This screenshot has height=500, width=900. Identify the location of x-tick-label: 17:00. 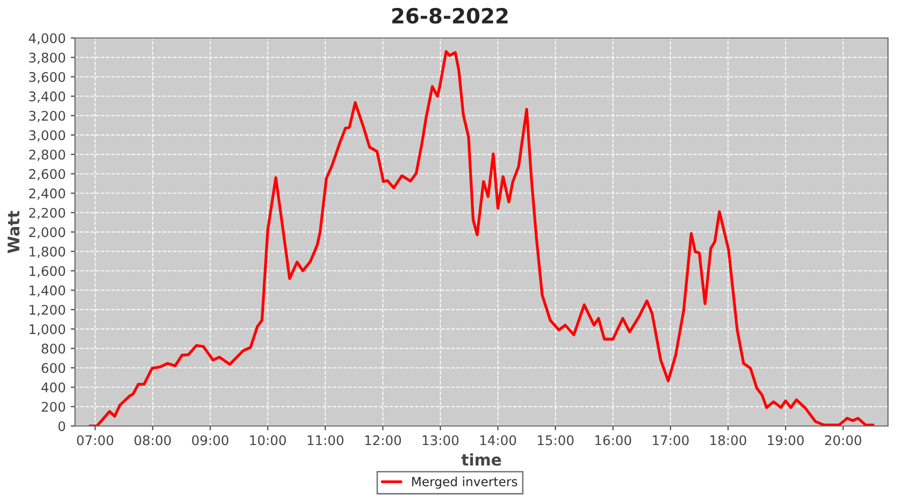
(670, 440).